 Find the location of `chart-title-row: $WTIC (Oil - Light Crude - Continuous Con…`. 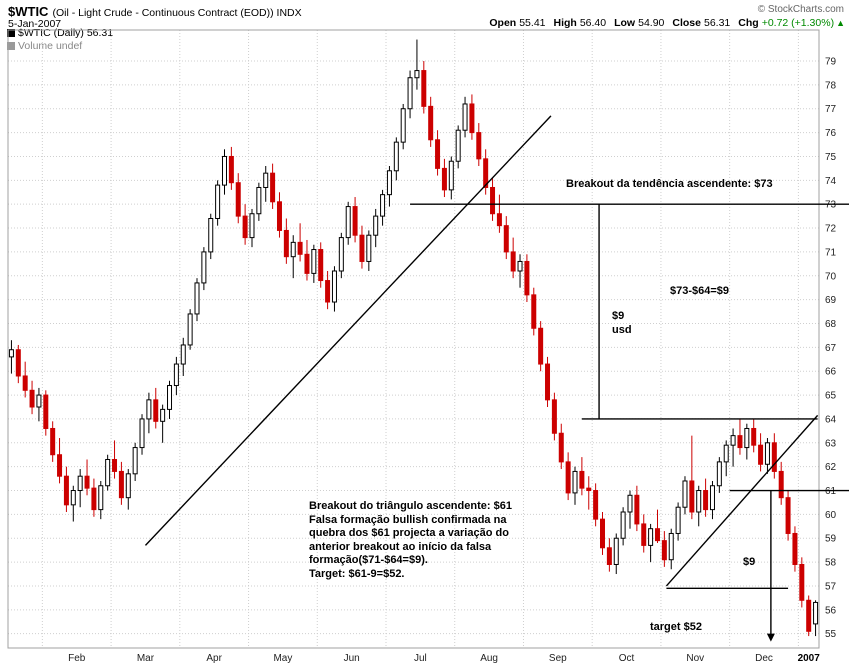

chart-title-row: $WTIC (Oil - Light Crude - Continuous Con… is located at coordinates (155, 12).